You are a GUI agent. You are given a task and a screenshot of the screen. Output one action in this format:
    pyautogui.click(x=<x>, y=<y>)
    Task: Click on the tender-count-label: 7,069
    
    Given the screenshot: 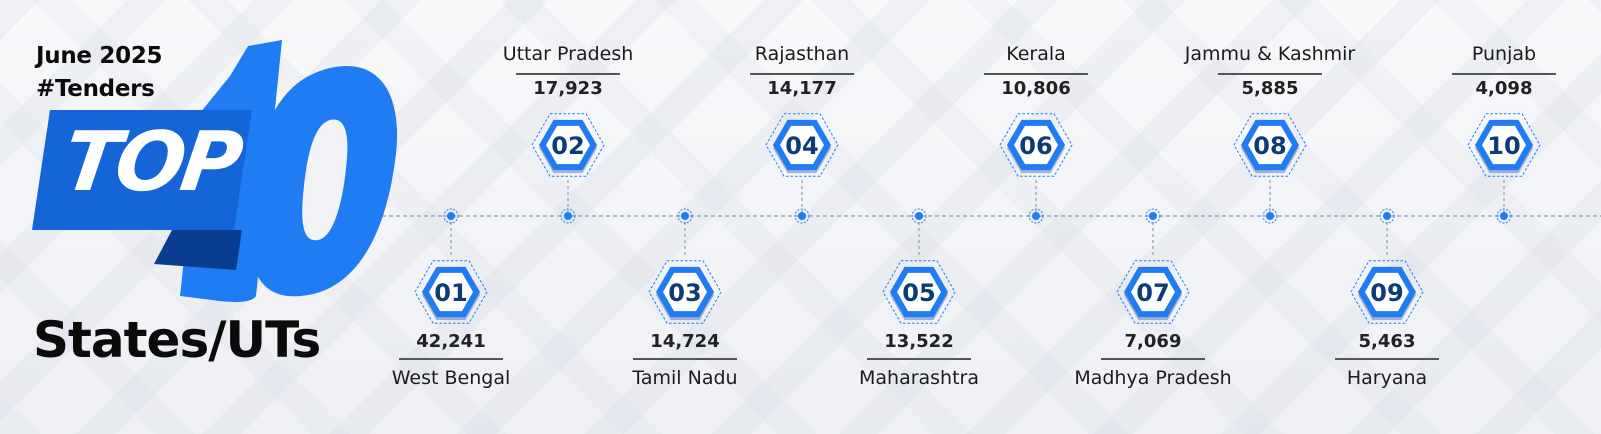 What is the action you would take?
    pyautogui.click(x=1153, y=341)
    